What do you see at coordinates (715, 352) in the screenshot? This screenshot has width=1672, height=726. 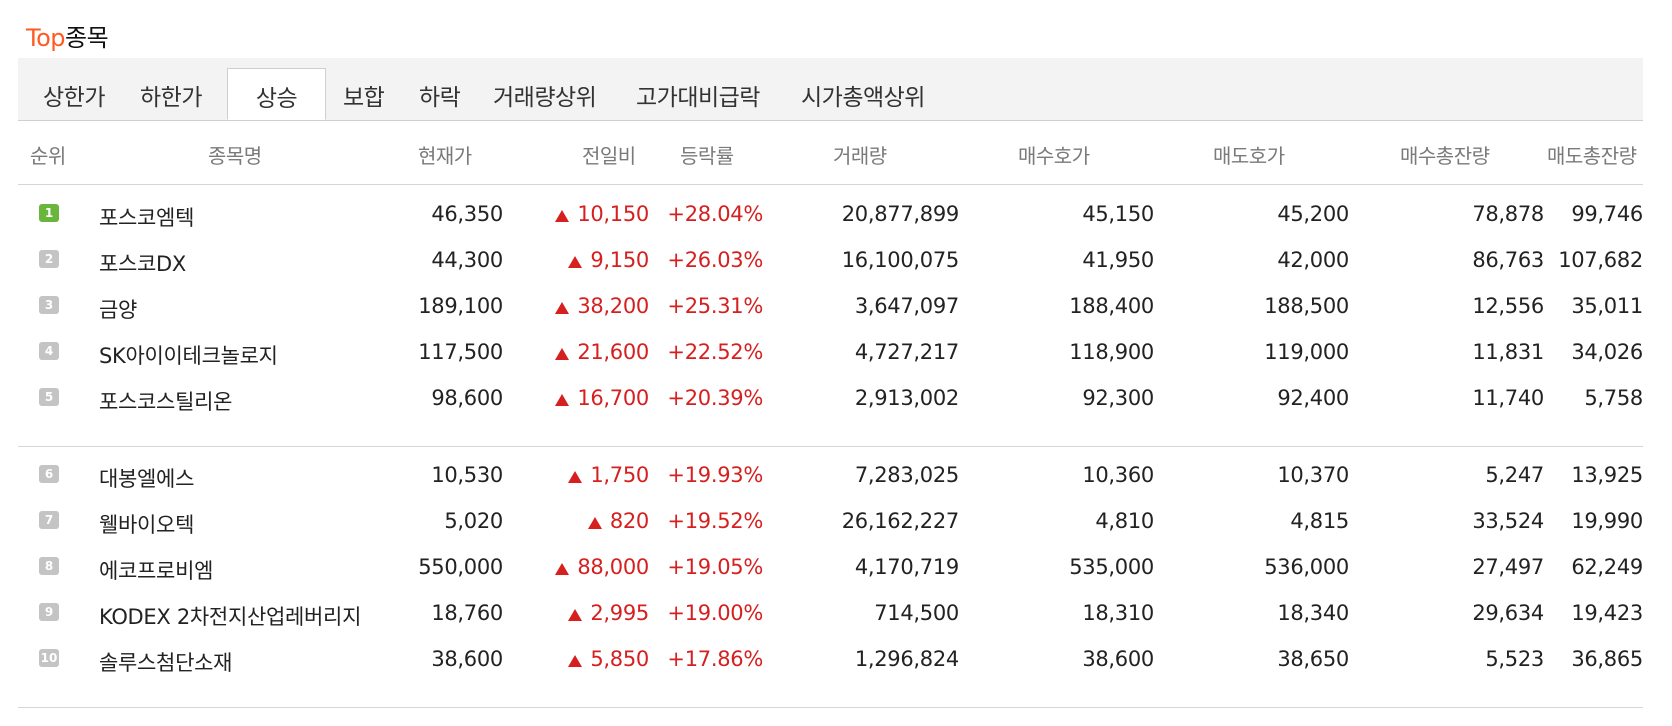 I see `rate-cell: +22.52%` at bounding box center [715, 352].